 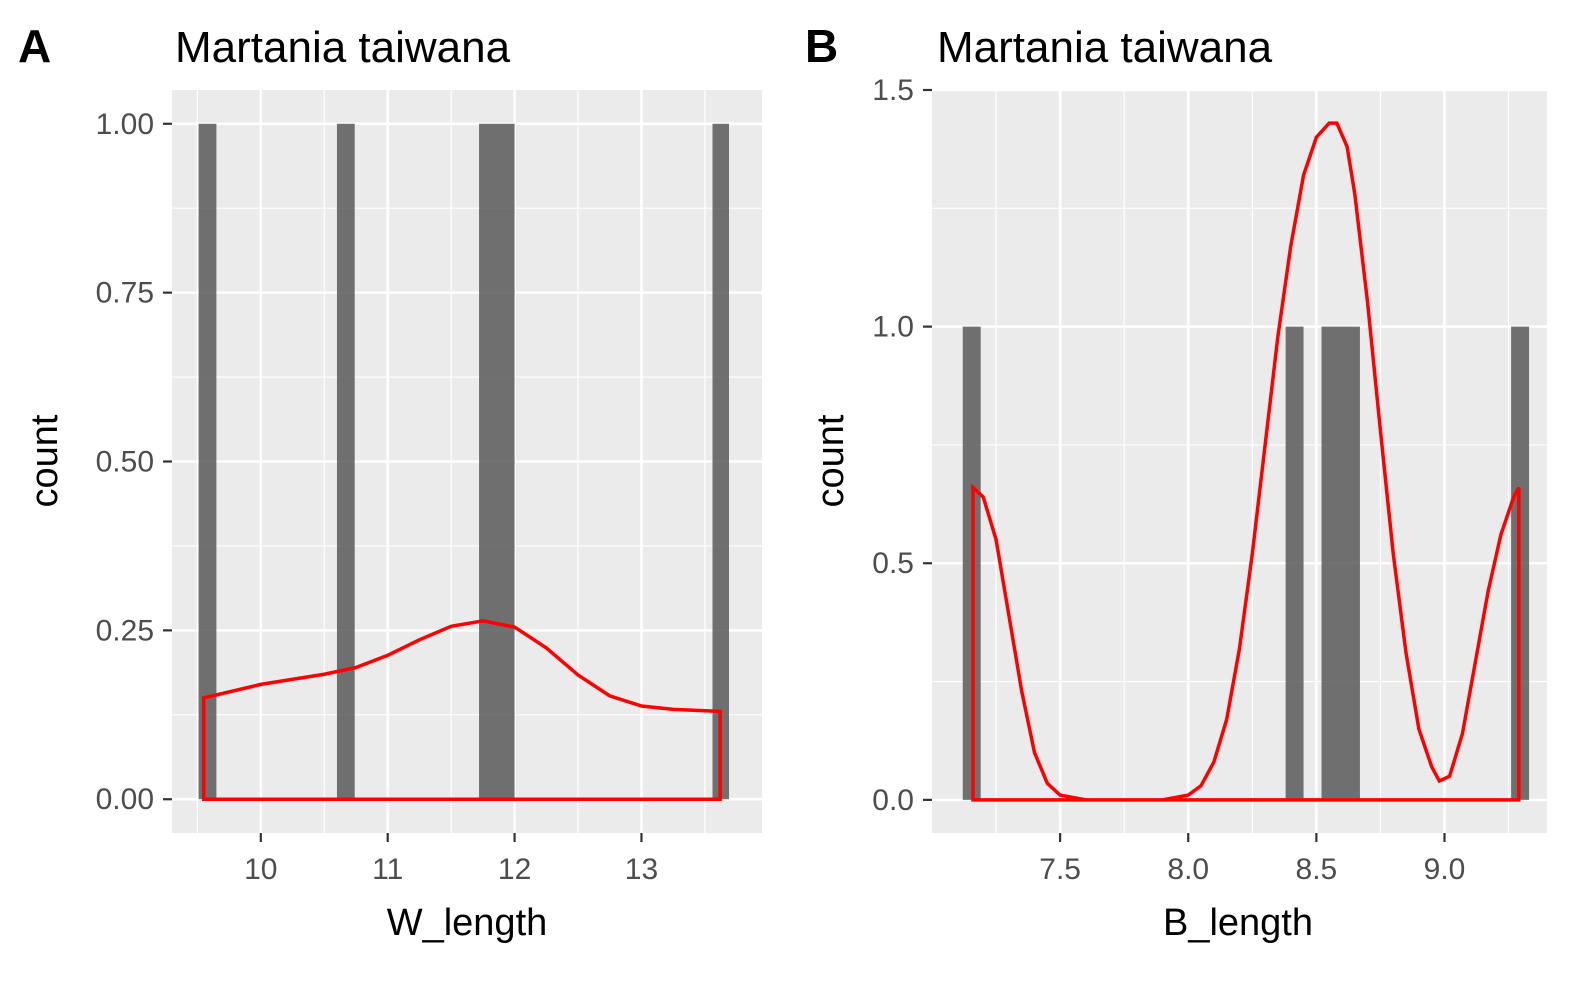 What do you see at coordinates (125, 293) in the screenshot?
I see `y-tick-label: 0.75` at bounding box center [125, 293].